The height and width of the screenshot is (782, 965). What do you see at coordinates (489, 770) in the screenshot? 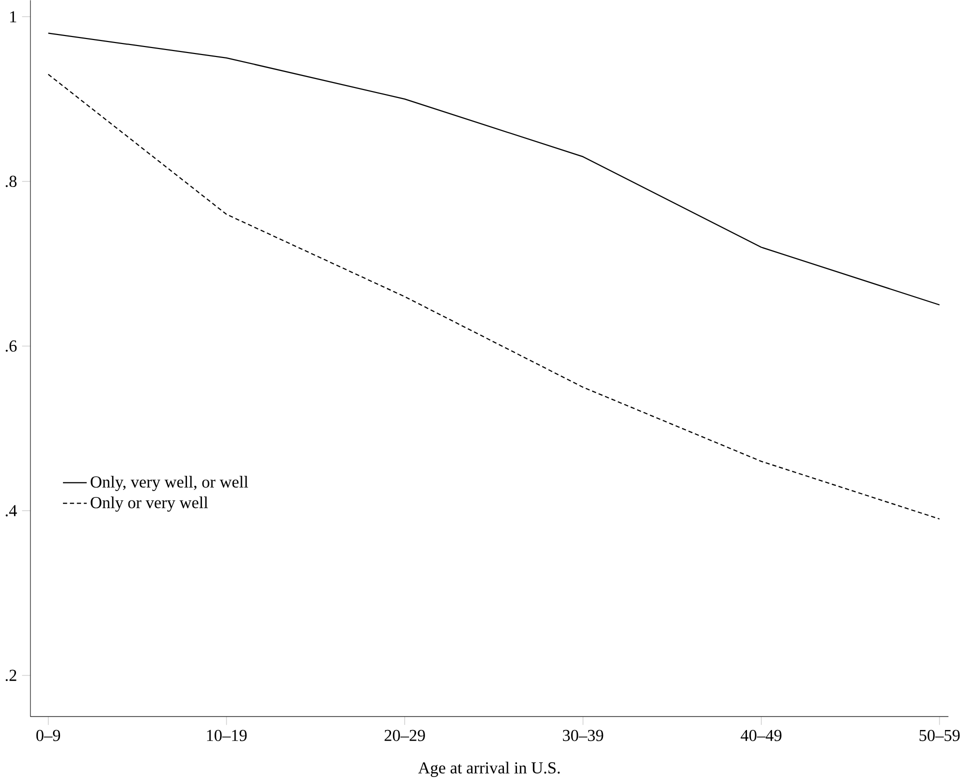
I see `x-axis-title: Age at arrival in U.S.` at bounding box center [489, 770].